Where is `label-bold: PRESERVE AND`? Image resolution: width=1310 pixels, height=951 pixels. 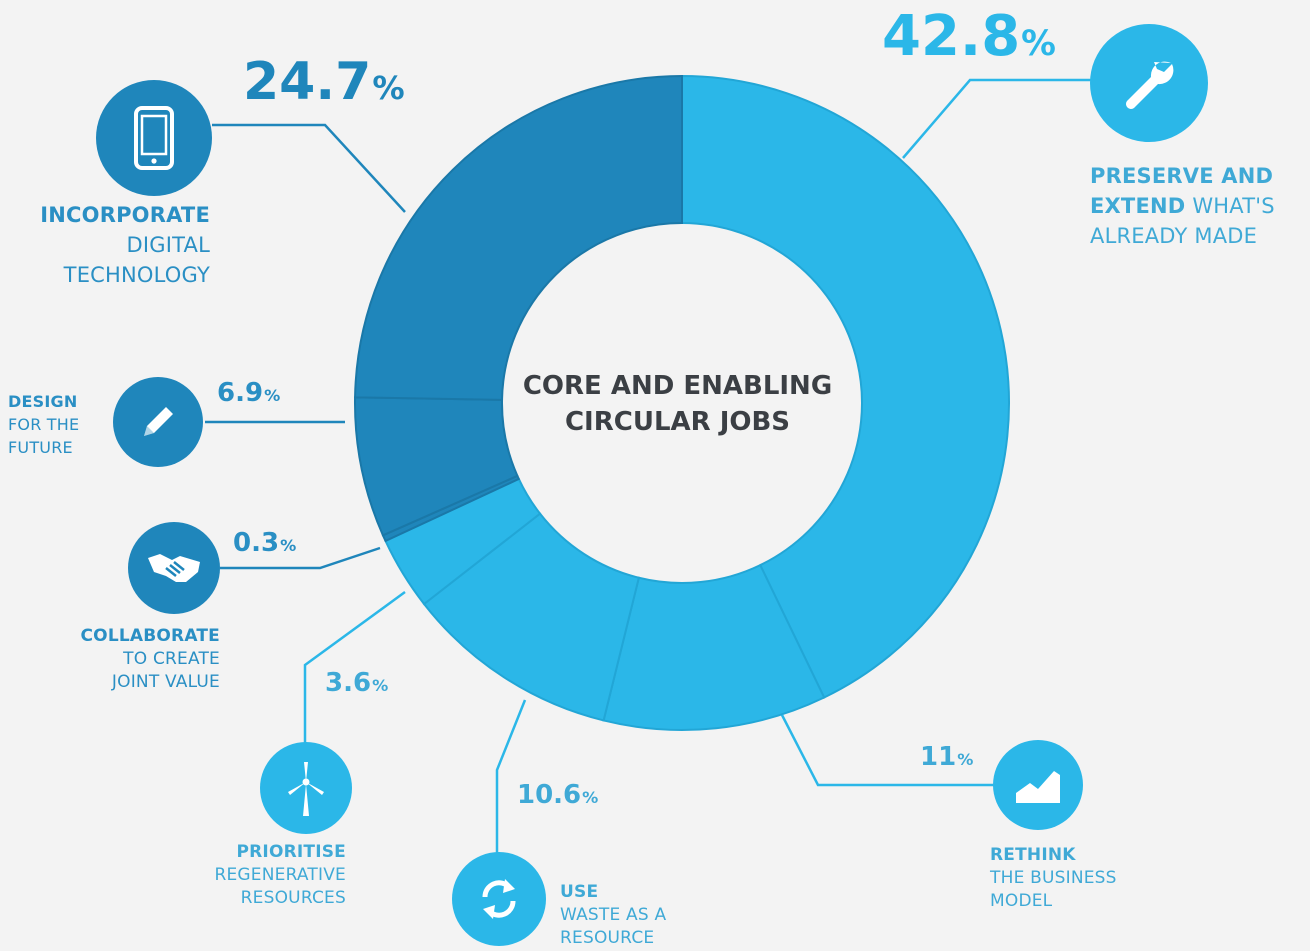 label-bold: PRESERVE AND is located at coordinates (1182, 176).